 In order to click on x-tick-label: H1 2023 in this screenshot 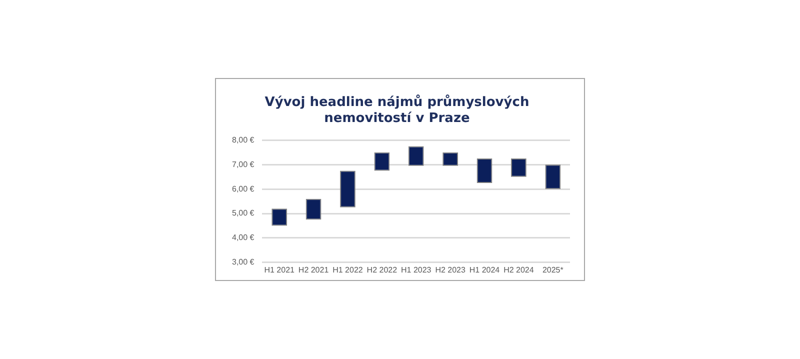, I will do `click(416, 269)`.